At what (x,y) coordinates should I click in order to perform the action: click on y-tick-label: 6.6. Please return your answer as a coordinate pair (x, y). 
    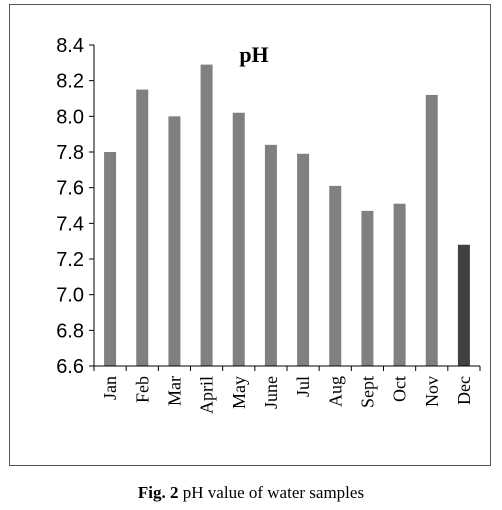
    Looking at the image, I should click on (70, 367).